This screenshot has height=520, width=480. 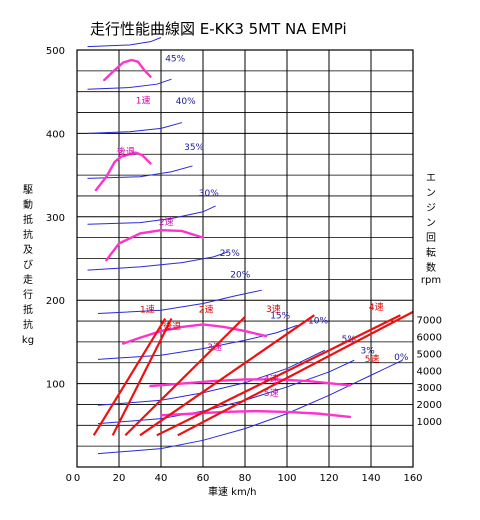 I want to click on x-tick-label: 100, so click(x=286, y=478).